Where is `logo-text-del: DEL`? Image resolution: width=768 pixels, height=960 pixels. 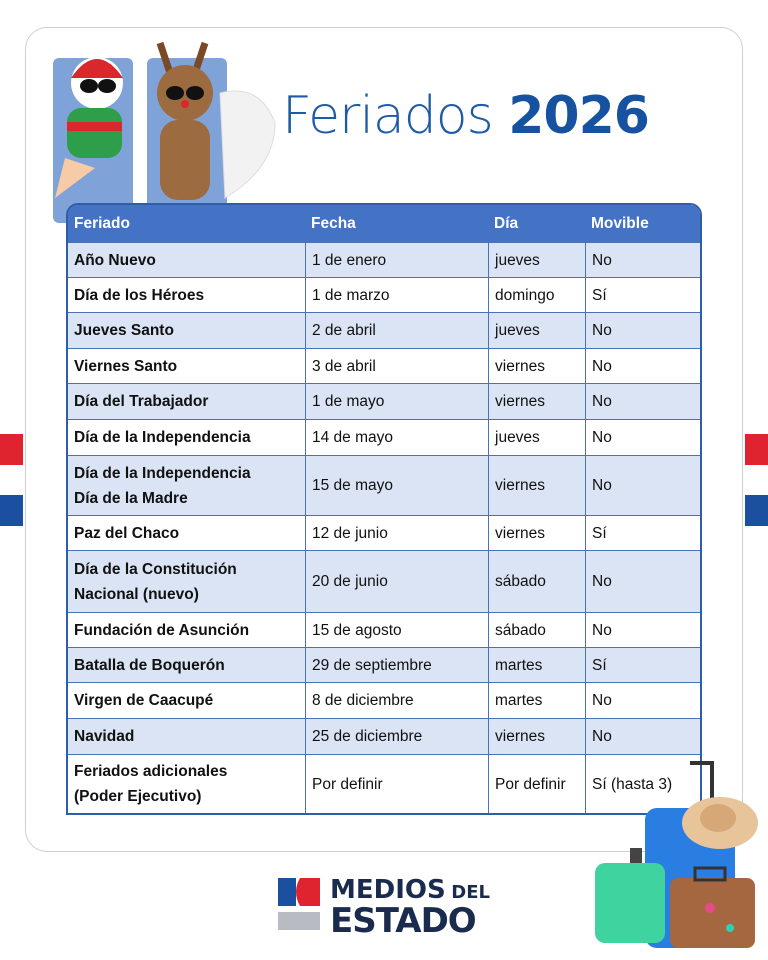
logo-text-del: DEL is located at coordinates (471, 892).